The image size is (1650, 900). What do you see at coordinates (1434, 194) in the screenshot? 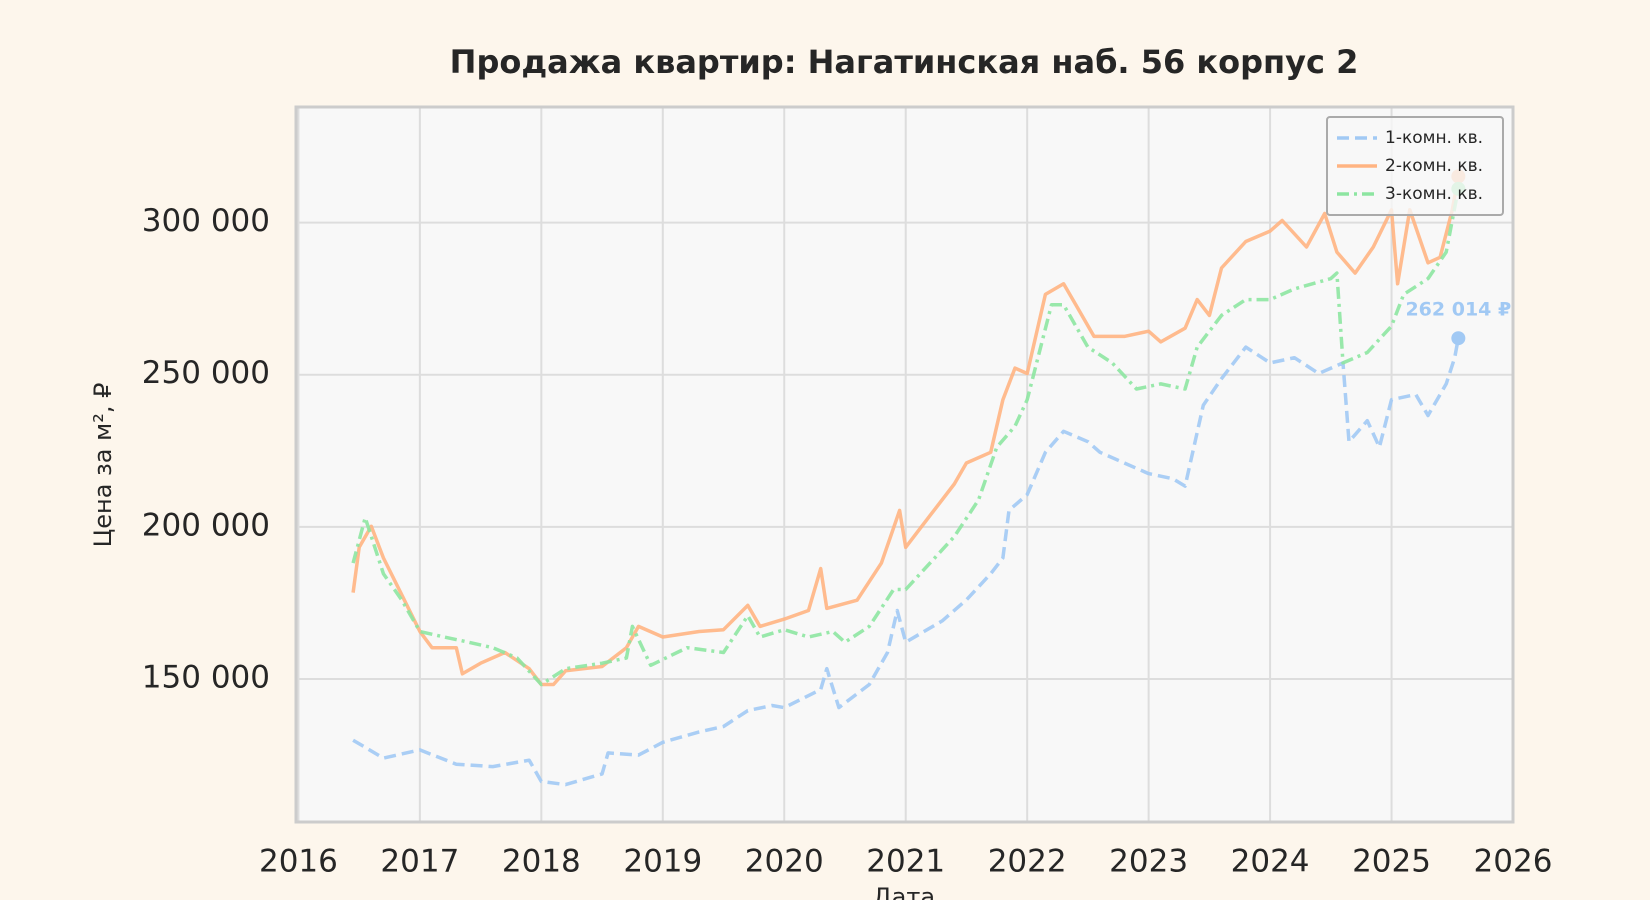
I see `legend-label: 3-комн. кв.` at bounding box center [1434, 194].